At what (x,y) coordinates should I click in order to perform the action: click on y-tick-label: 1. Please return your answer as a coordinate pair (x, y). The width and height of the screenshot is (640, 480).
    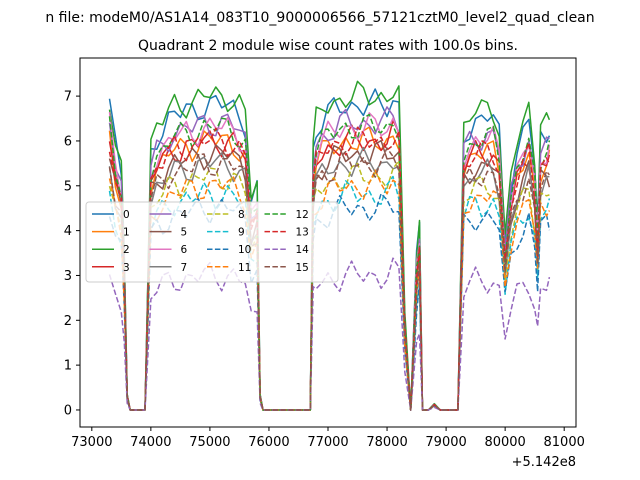
    Looking at the image, I should click on (68, 366).